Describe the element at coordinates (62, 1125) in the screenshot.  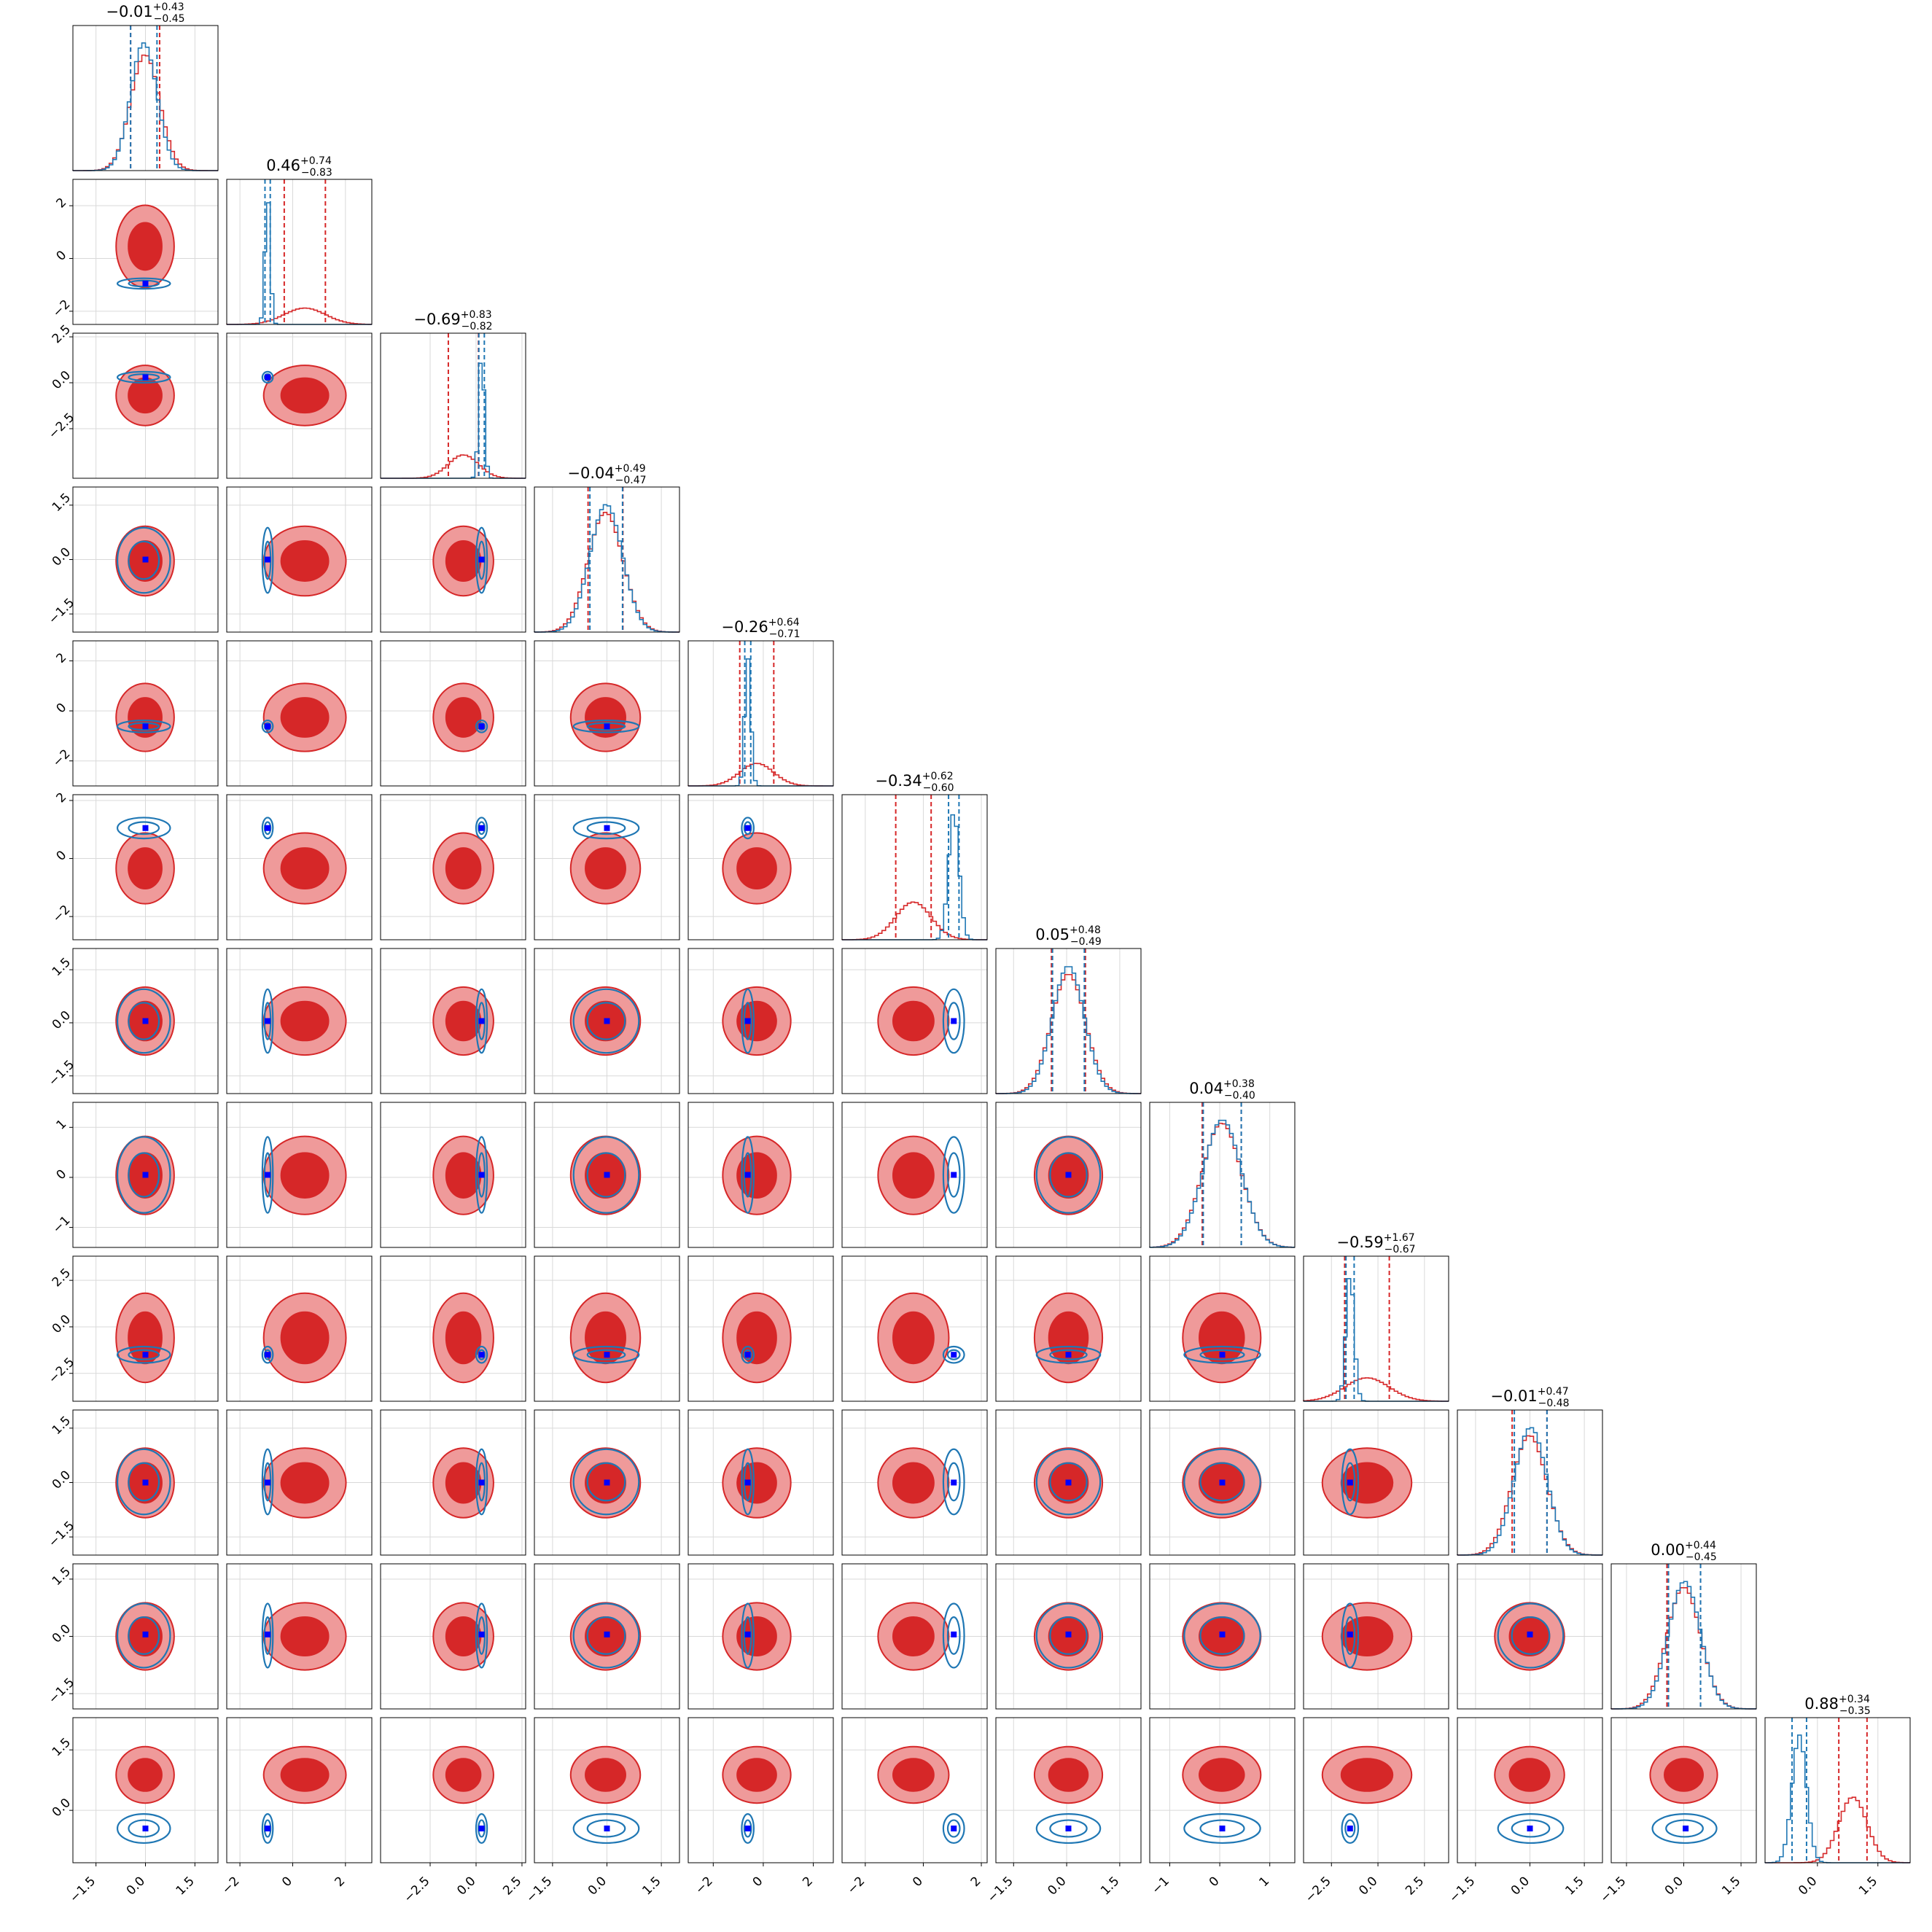
I see `y-tick-label: 1` at that location.